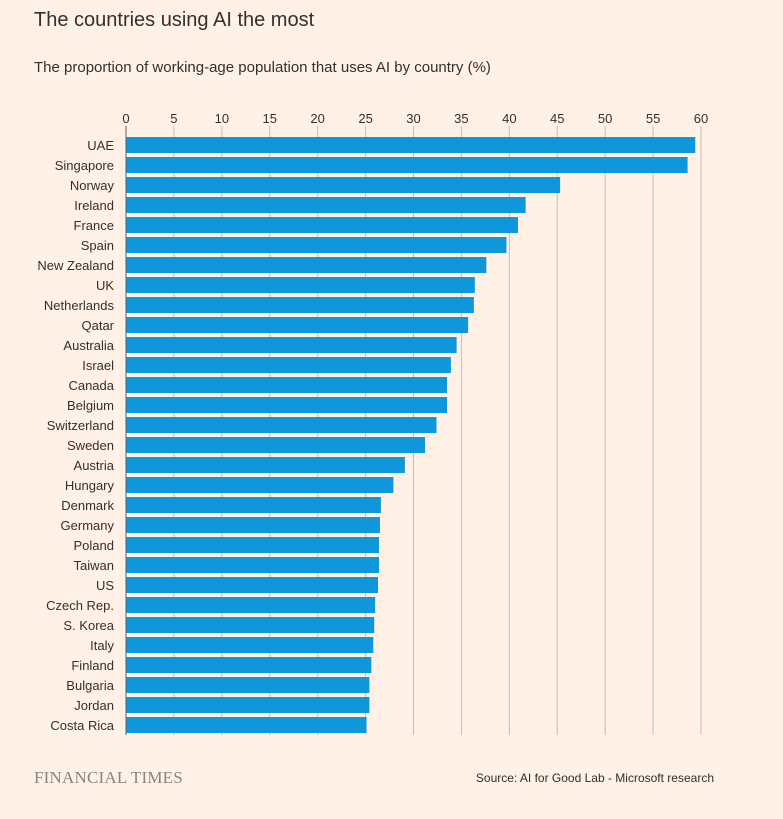 Image resolution: width=783 pixels, height=819 pixels. Describe the element at coordinates (94, 225) in the screenshot. I see `category-label: France` at that location.